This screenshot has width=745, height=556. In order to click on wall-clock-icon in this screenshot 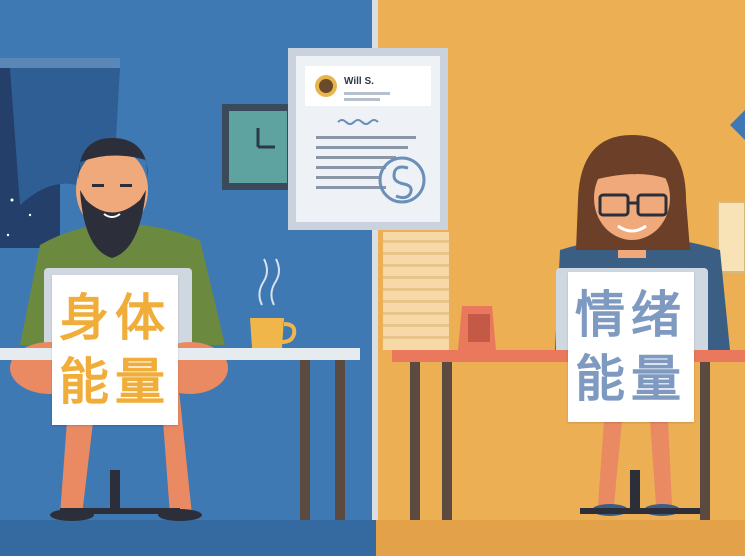, I will do `click(258, 147)`.